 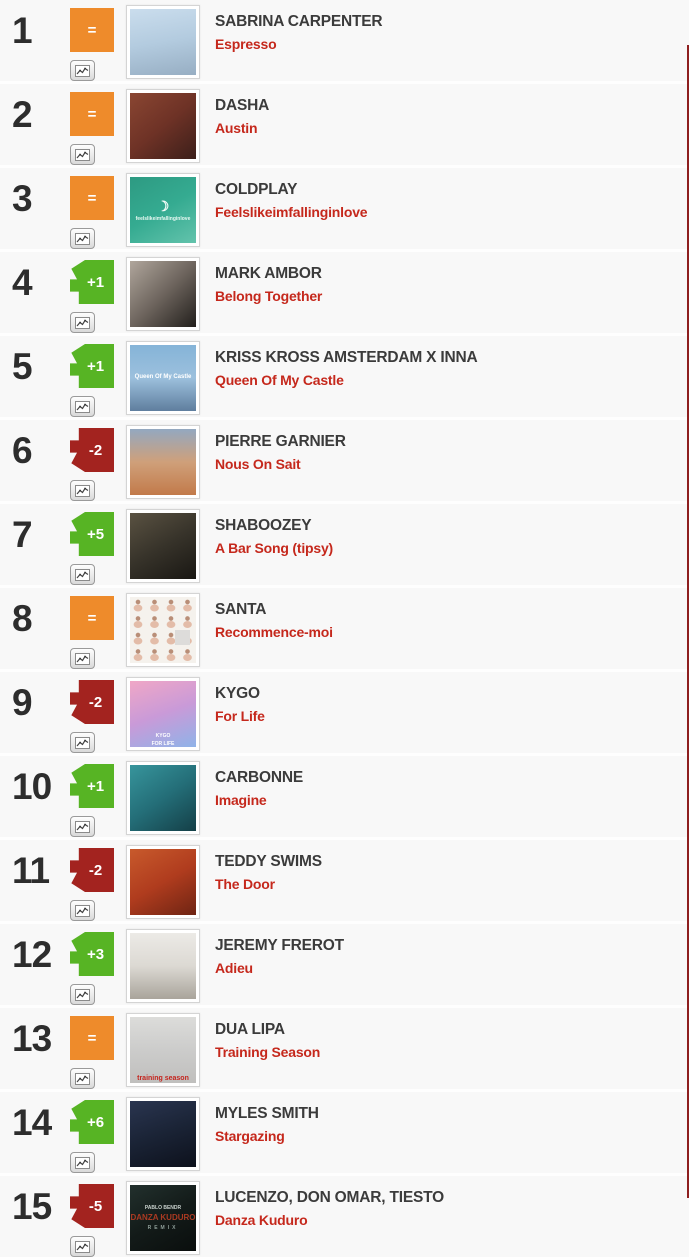 What do you see at coordinates (344, 966) in the screenshot?
I see `chart-row: 12 +3 JEREMY FREROT Adieu` at bounding box center [344, 966].